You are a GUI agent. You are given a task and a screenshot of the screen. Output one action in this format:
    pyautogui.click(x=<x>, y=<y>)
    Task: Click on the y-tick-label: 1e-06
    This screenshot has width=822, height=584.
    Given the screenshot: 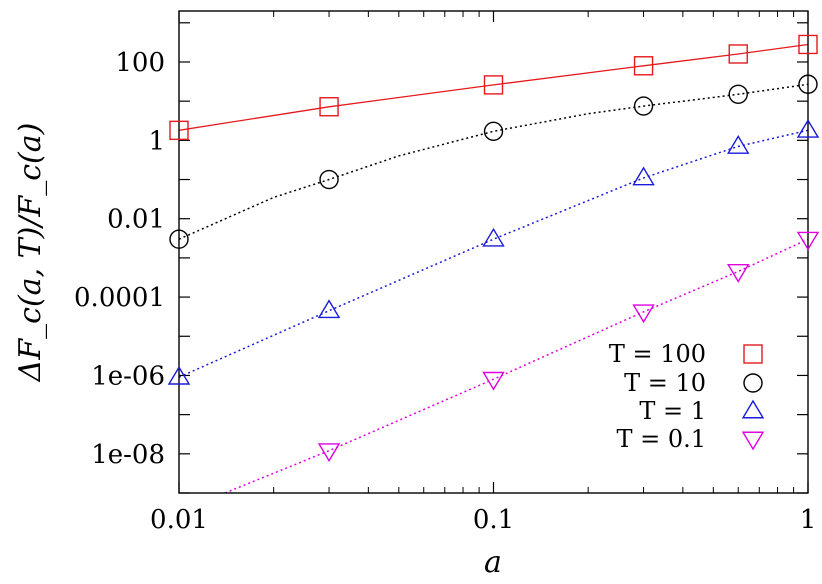 What is the action you would take?
    pyautogui.click(x=128, y=376)
    